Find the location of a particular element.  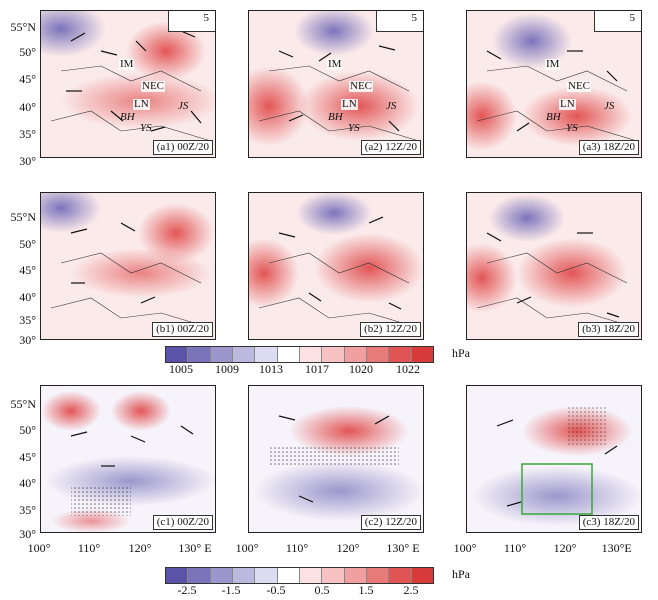

map-panel-c1: (c1) 00Z/20 is located at coordinates (128, 459).